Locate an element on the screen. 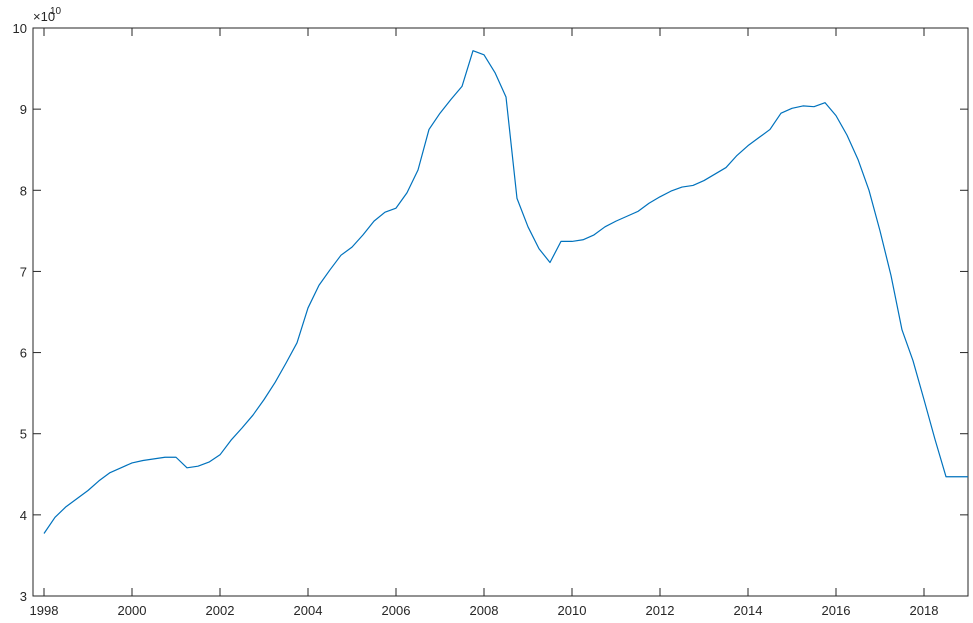  y-tick-label: 4 is located at coordinates (23, 515).